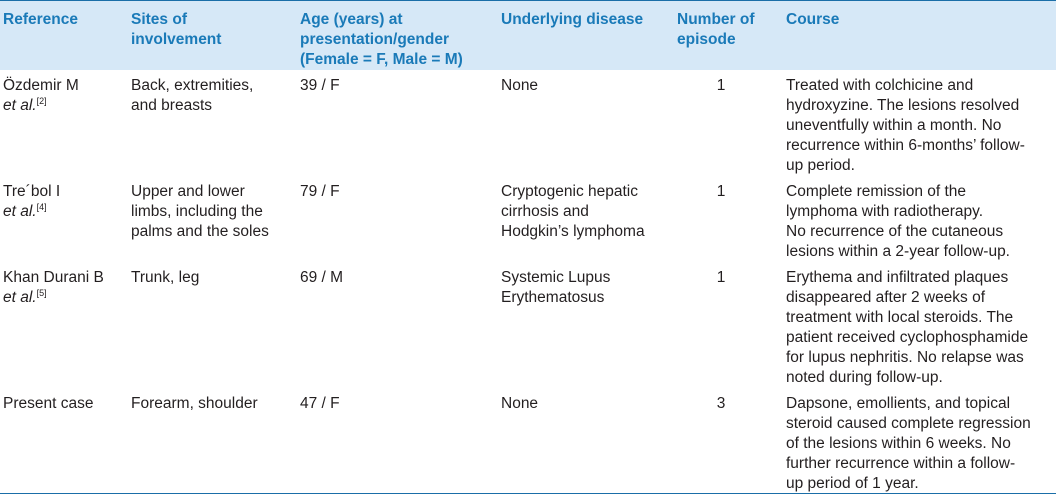  I want to click on header-line: presentation/gender, so click(374, 39).